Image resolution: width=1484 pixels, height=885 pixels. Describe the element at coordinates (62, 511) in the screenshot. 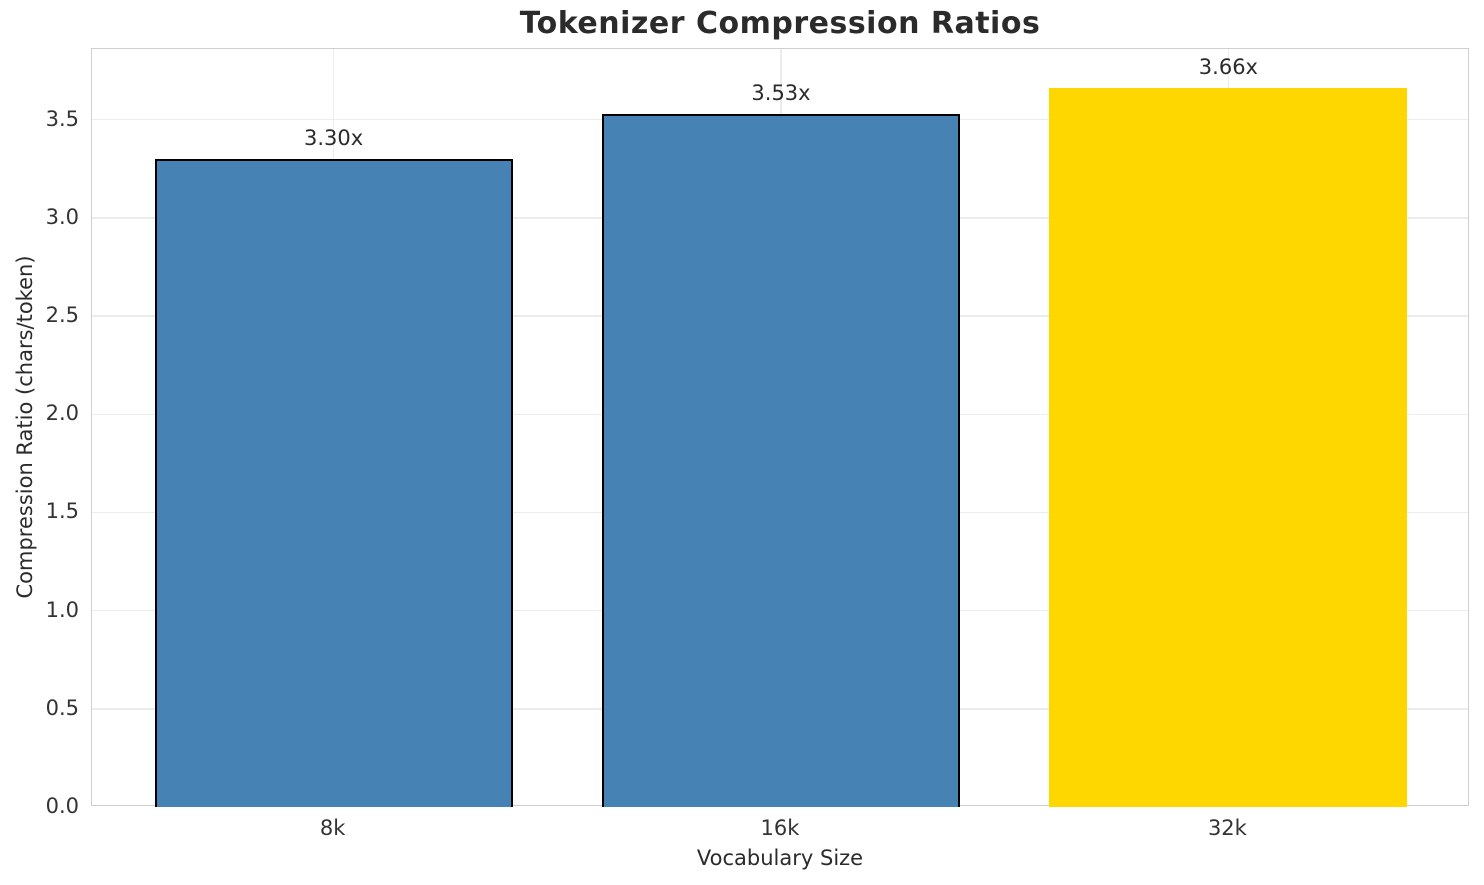

I see `y-tick-label: 1.5` at that location.